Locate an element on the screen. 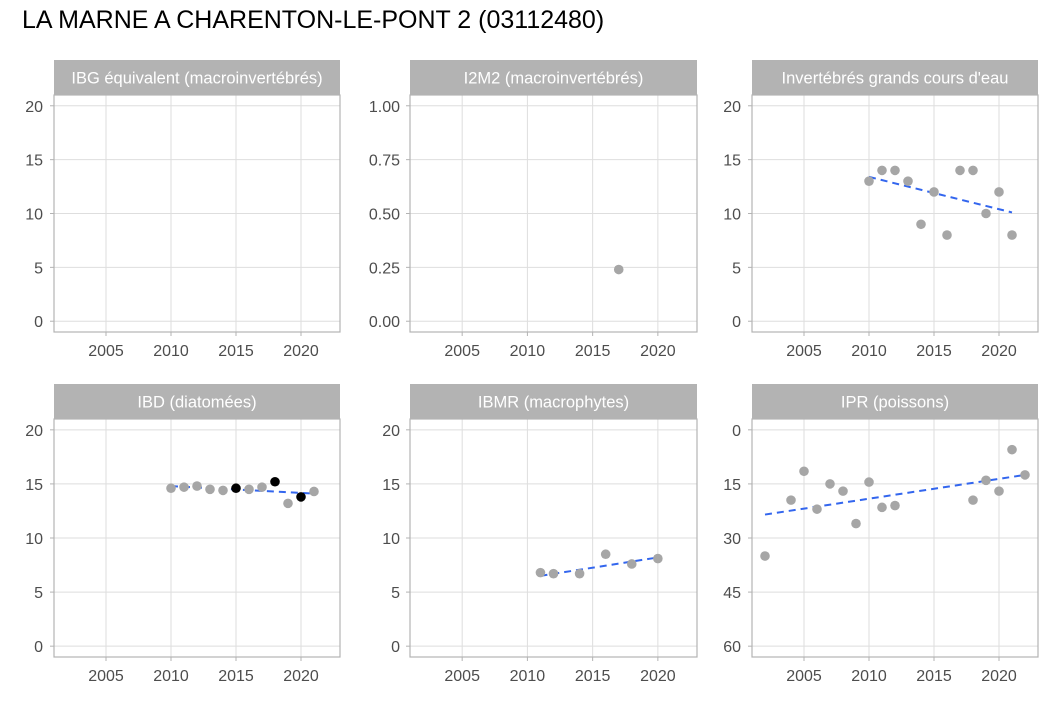  panel-title-4: IBD (diatomées) is located at coordinates (196, 403).